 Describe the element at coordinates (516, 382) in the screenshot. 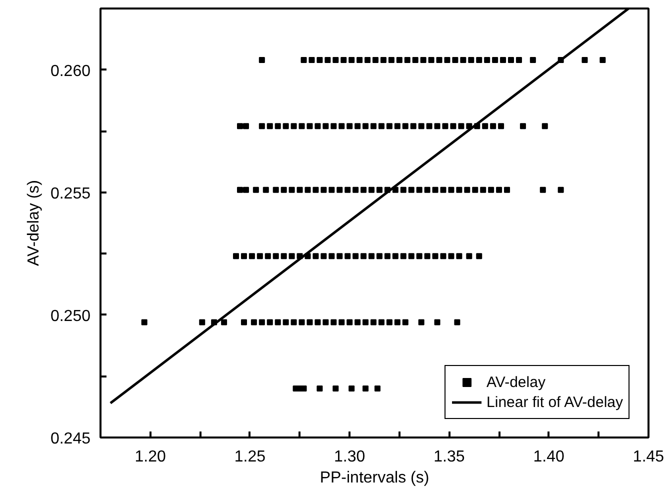

I see `legend-label: AV-delay` at that location.